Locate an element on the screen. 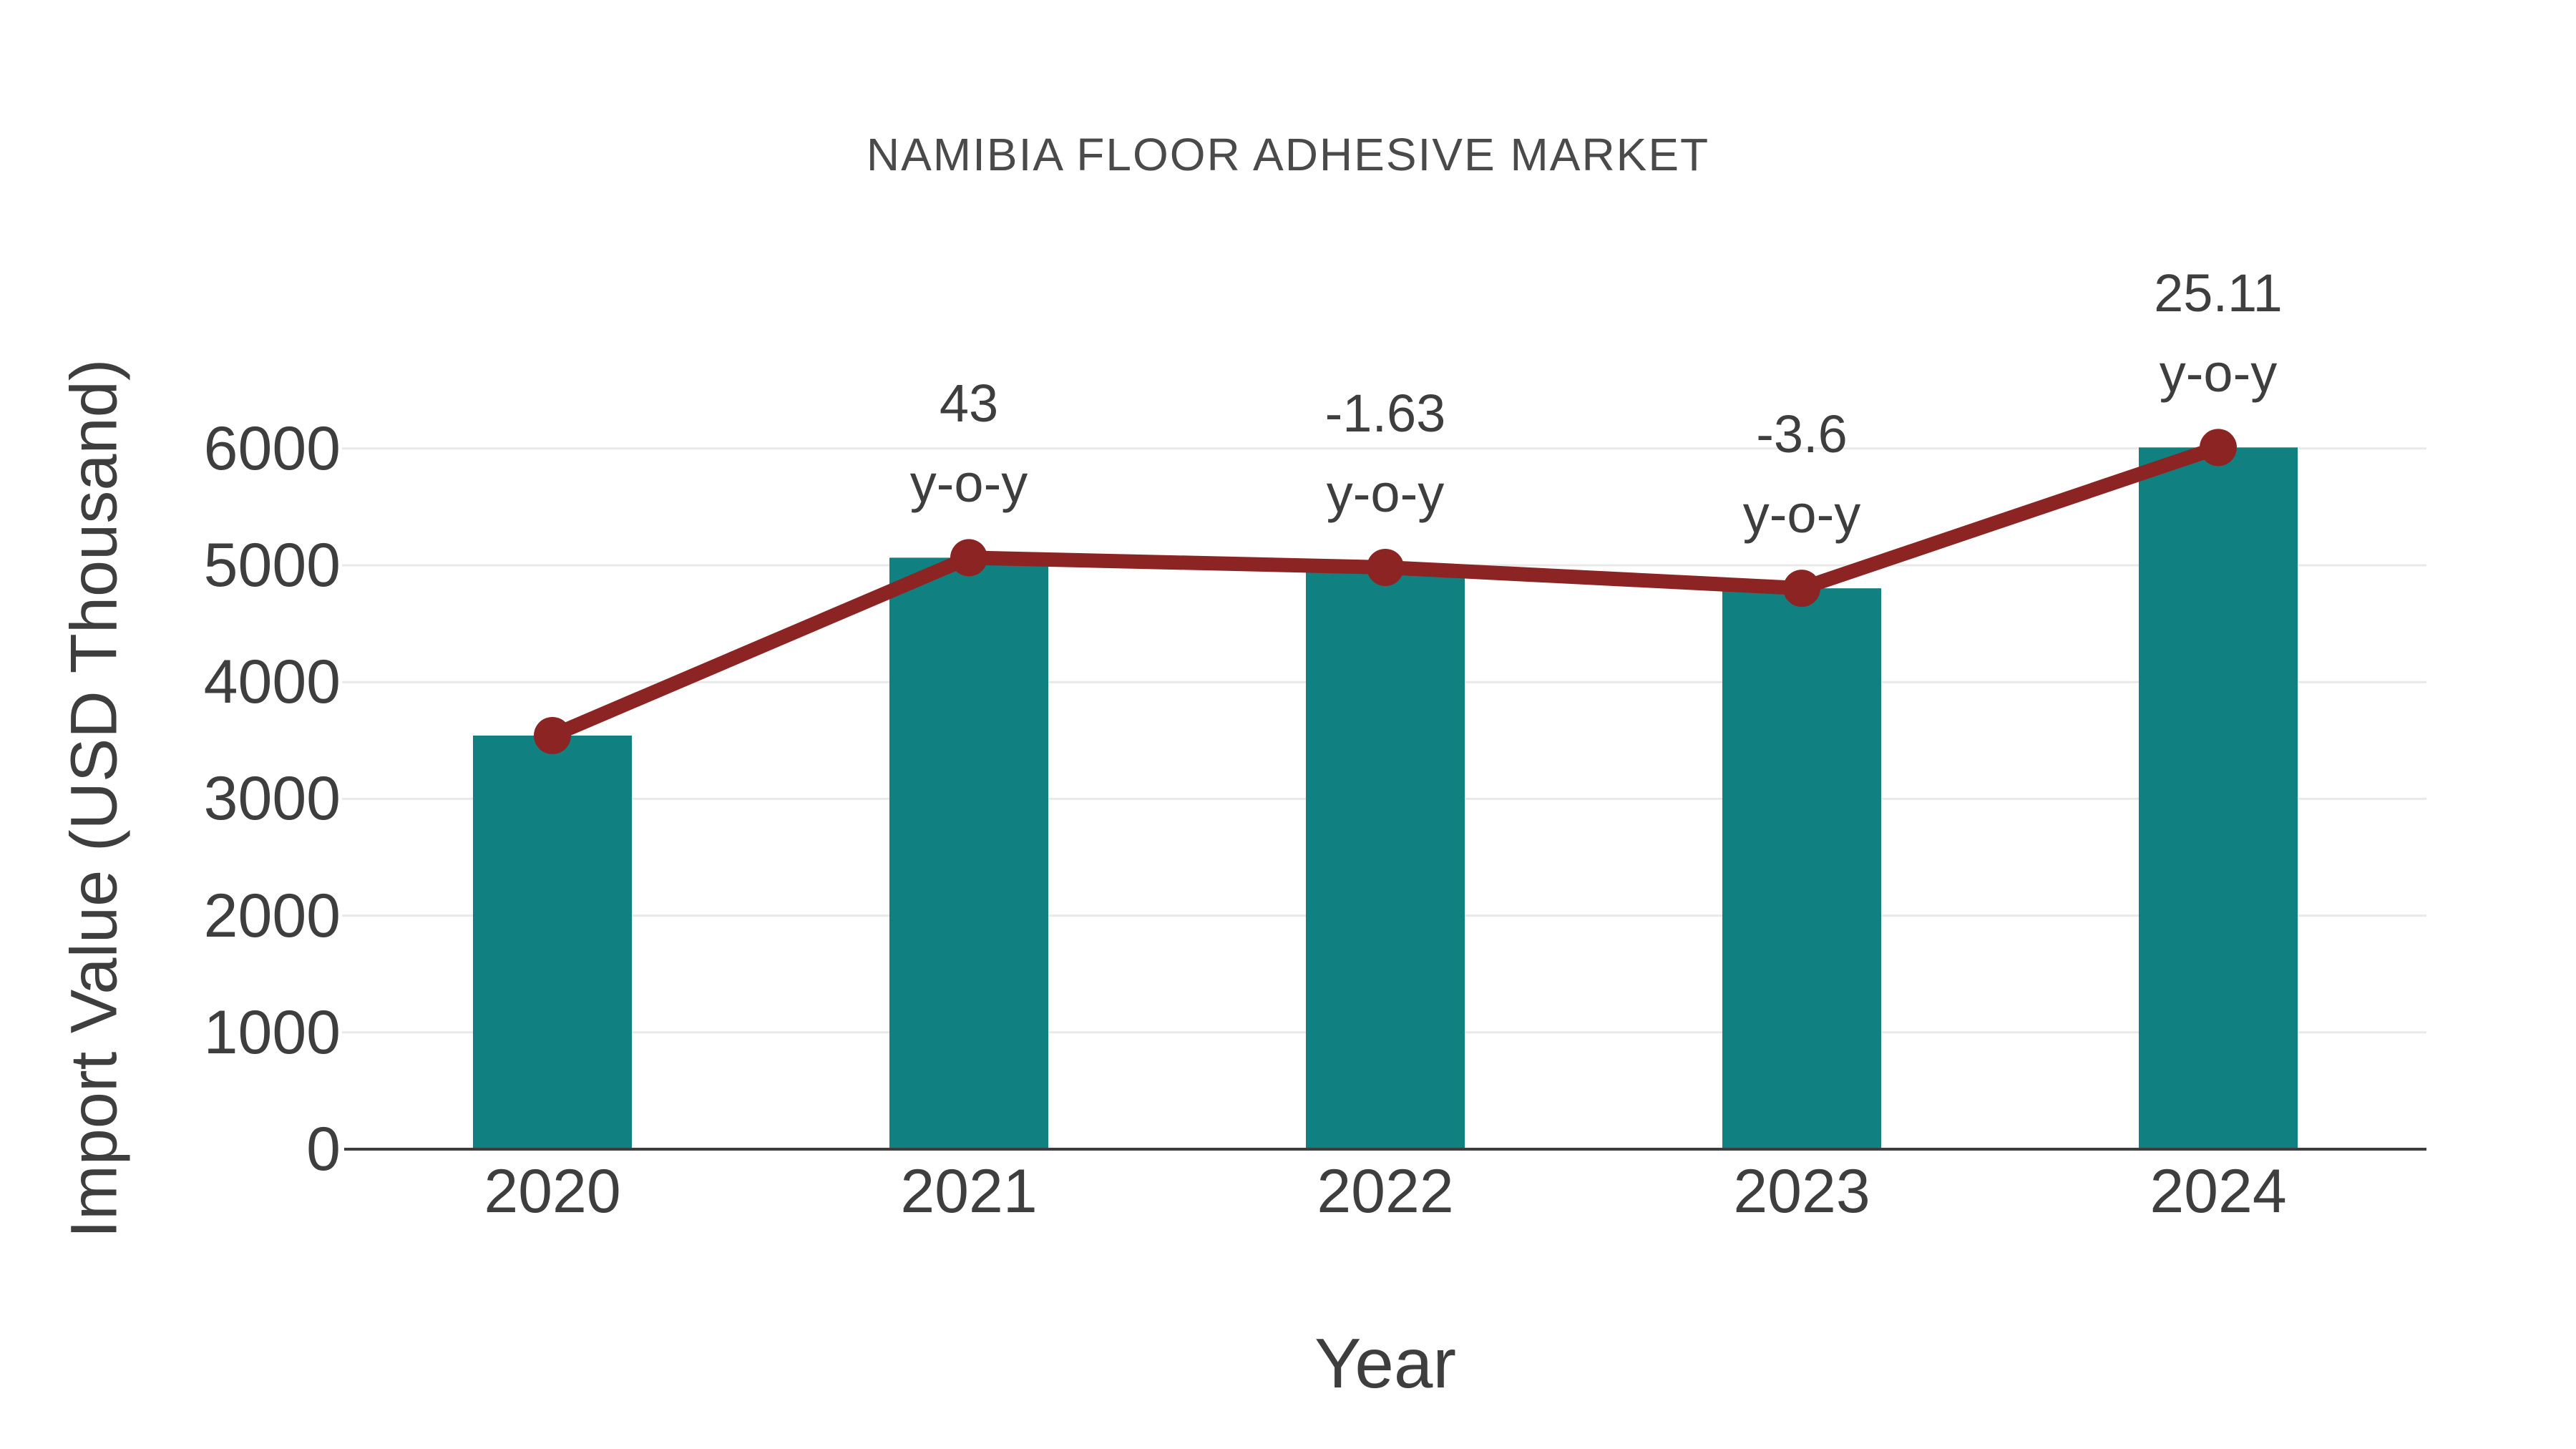 The image size is (2576, 1449). yoy-marker-2020 is located at coordinates (552, 735).